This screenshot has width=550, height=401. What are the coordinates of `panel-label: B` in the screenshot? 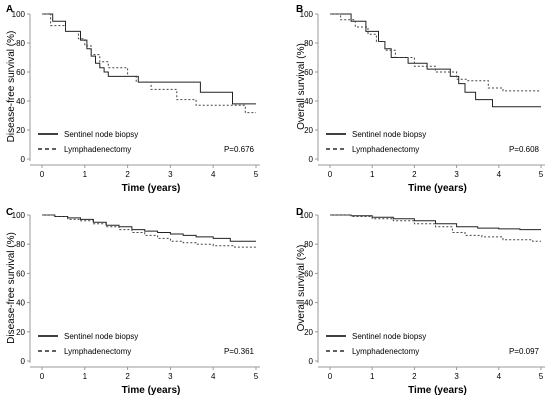 It's located at (299, 9).